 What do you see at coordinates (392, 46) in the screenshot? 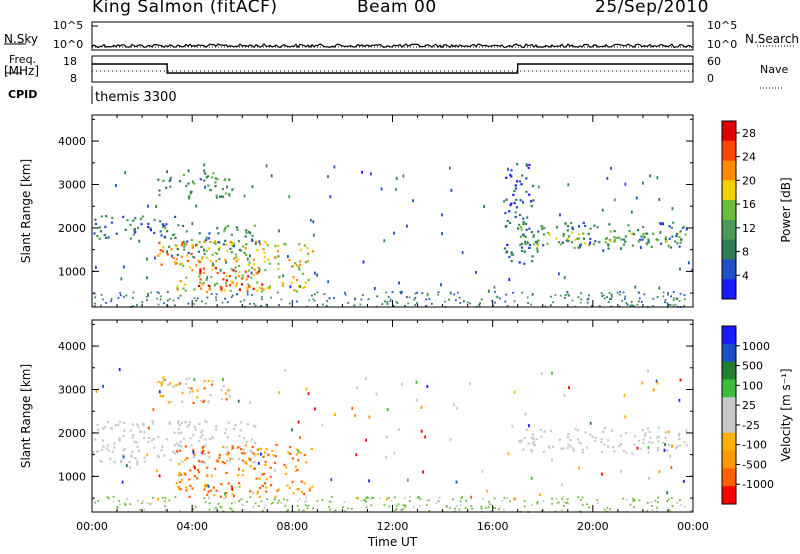
I see `nsky-trace` at bounding box center [392, 46].